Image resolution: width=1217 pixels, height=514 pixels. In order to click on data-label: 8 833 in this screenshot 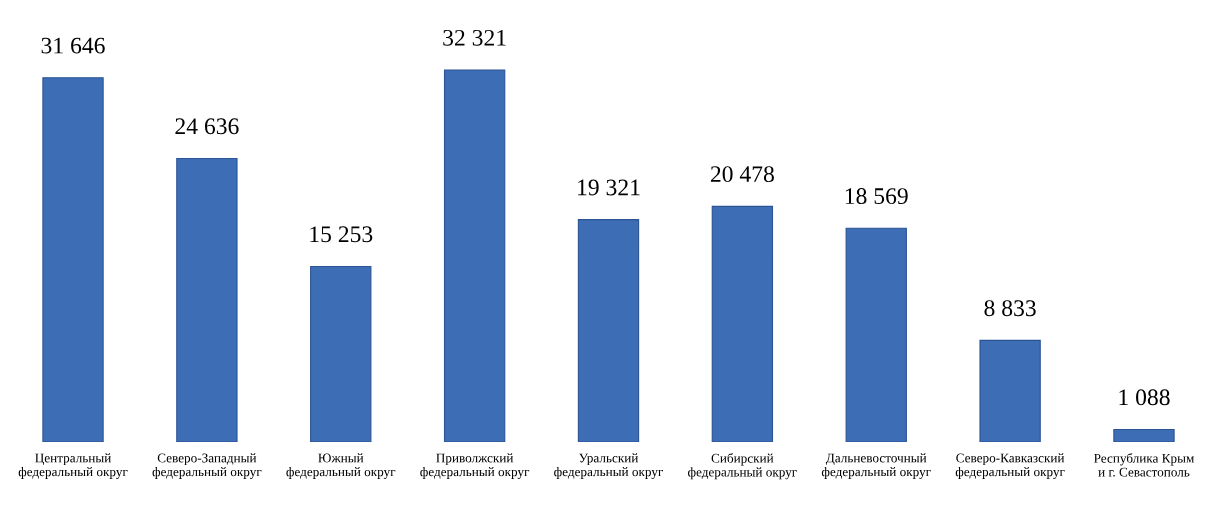, I will do `click(1010, 308)`.